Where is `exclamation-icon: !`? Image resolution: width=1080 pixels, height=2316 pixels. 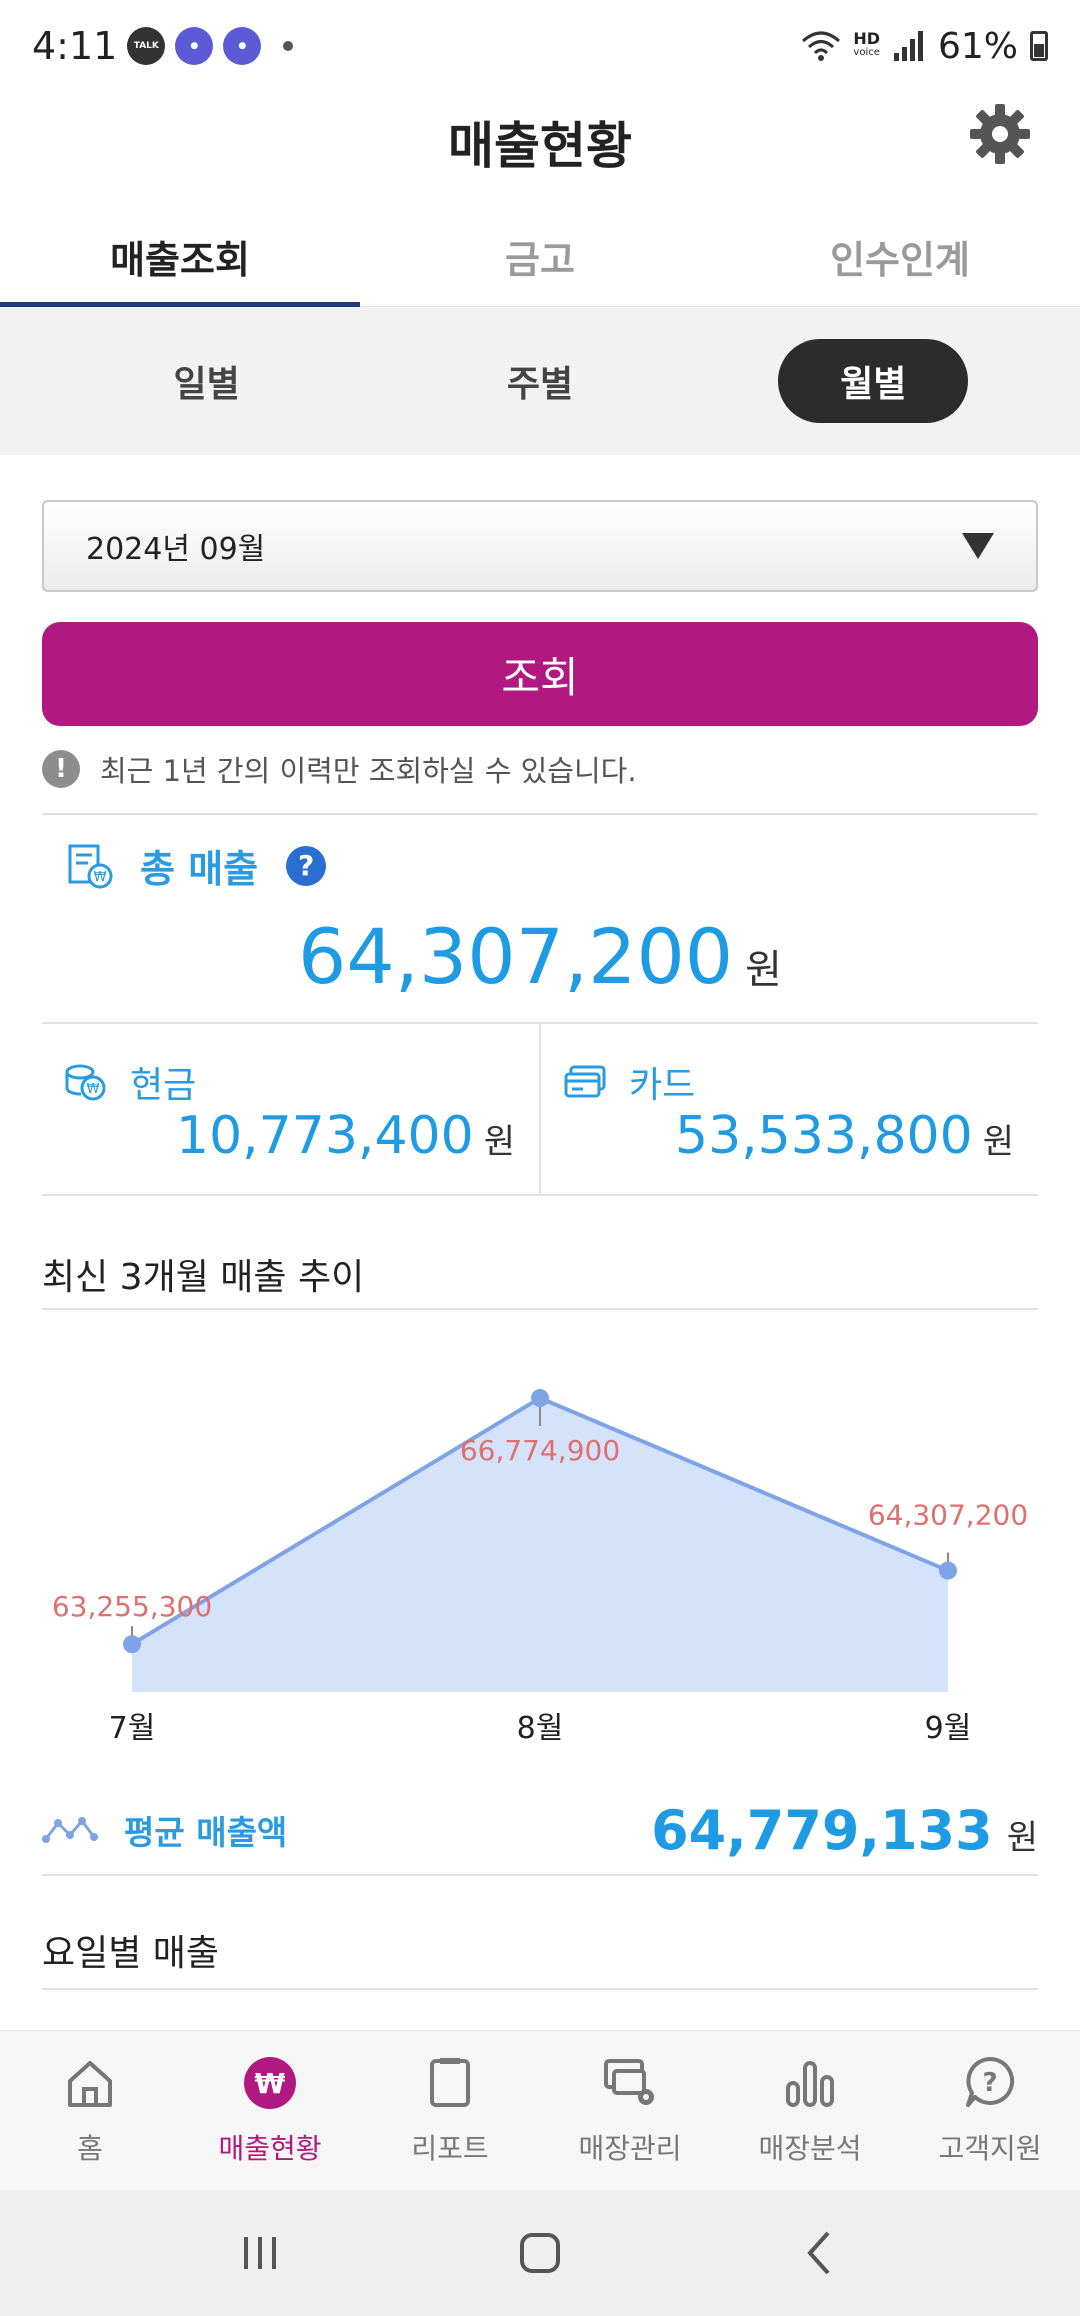 exclamation-icon: ! is located at coordinates (61, 769).